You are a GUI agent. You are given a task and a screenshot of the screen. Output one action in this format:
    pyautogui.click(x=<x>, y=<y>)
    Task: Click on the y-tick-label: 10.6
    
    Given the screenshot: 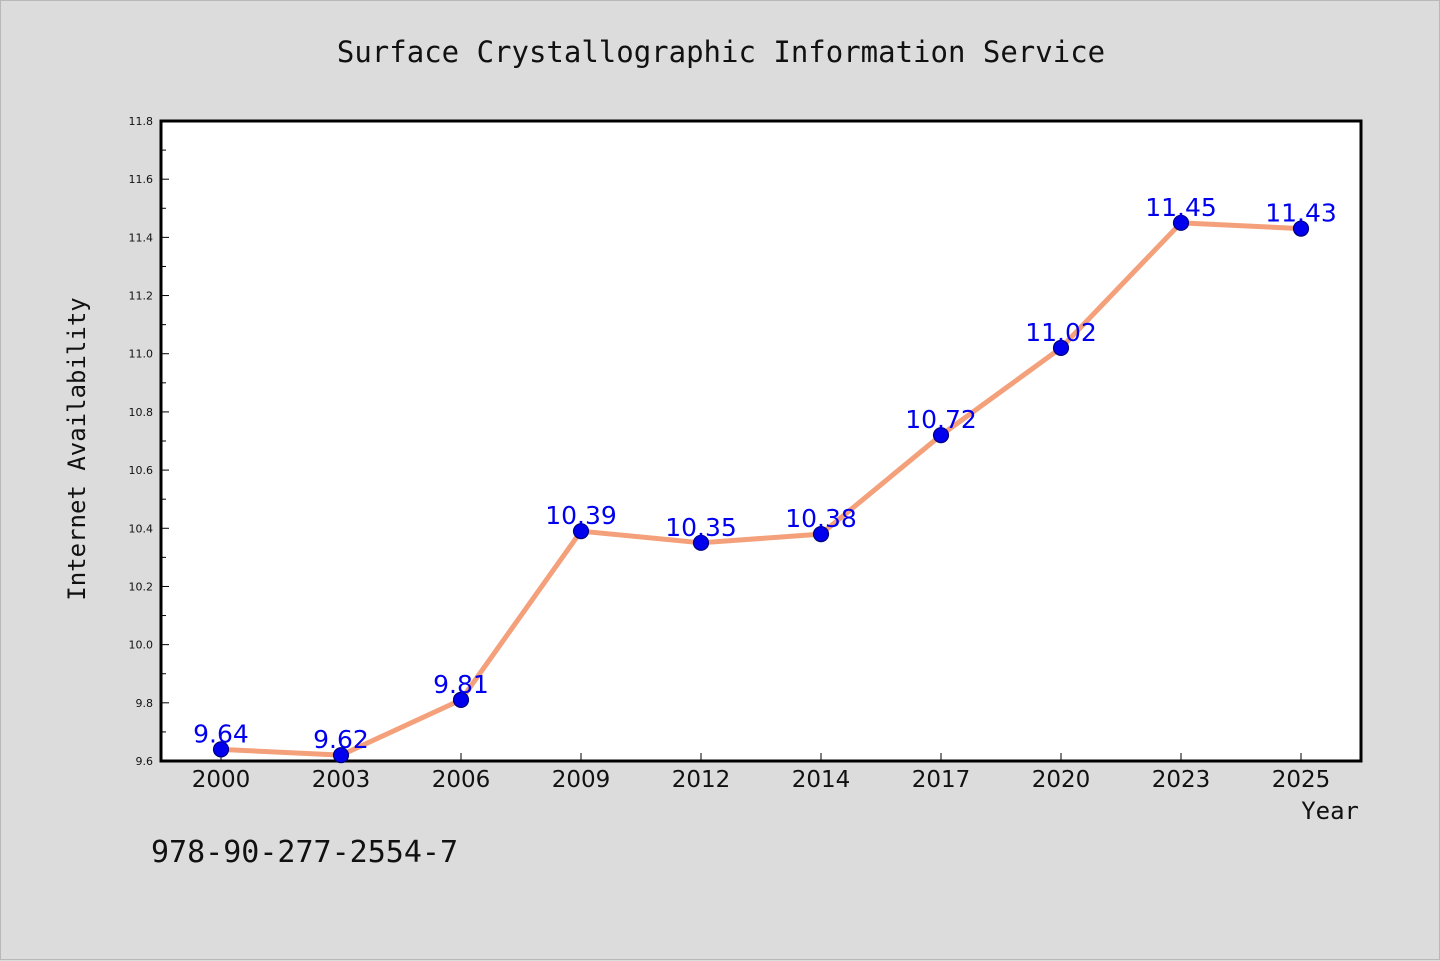 What is the action you would take?
    pyautogui.click(x=141, y=470)
    